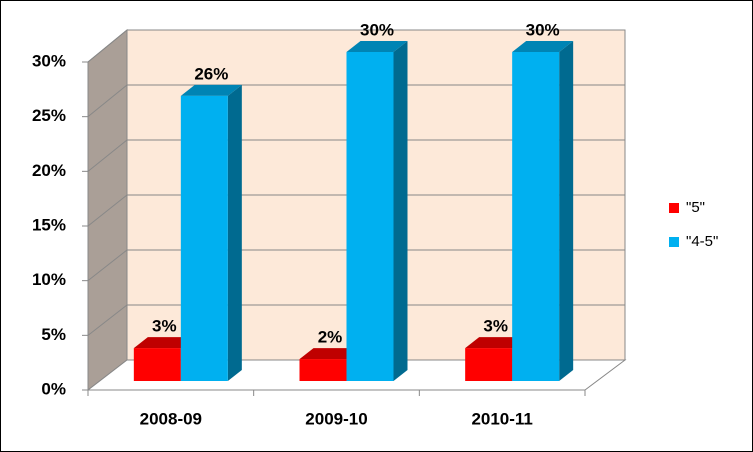  Describe the element at coordinates (171, 418) in the screenshot. I see `x-tick-label: 2008-09` at that location.